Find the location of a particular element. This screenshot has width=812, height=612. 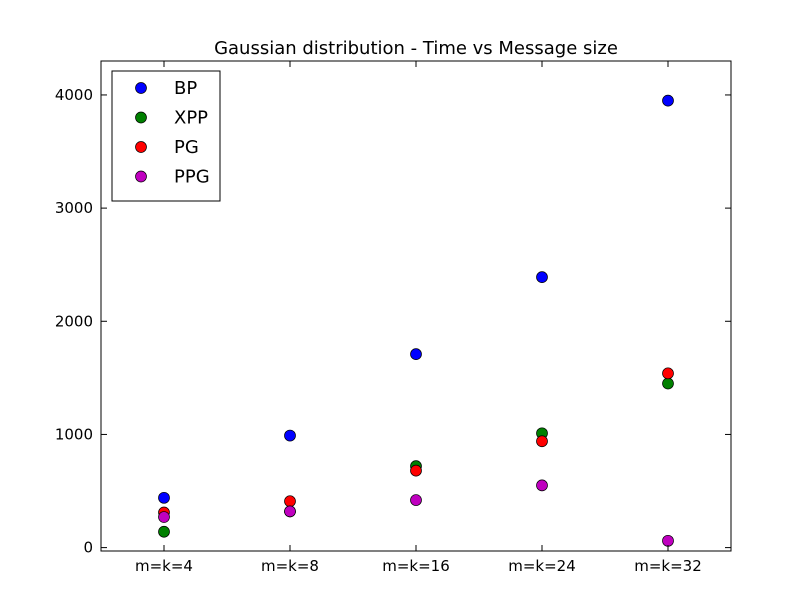

x-tick-label: m=k=24 is located at coordinates (542, 566).